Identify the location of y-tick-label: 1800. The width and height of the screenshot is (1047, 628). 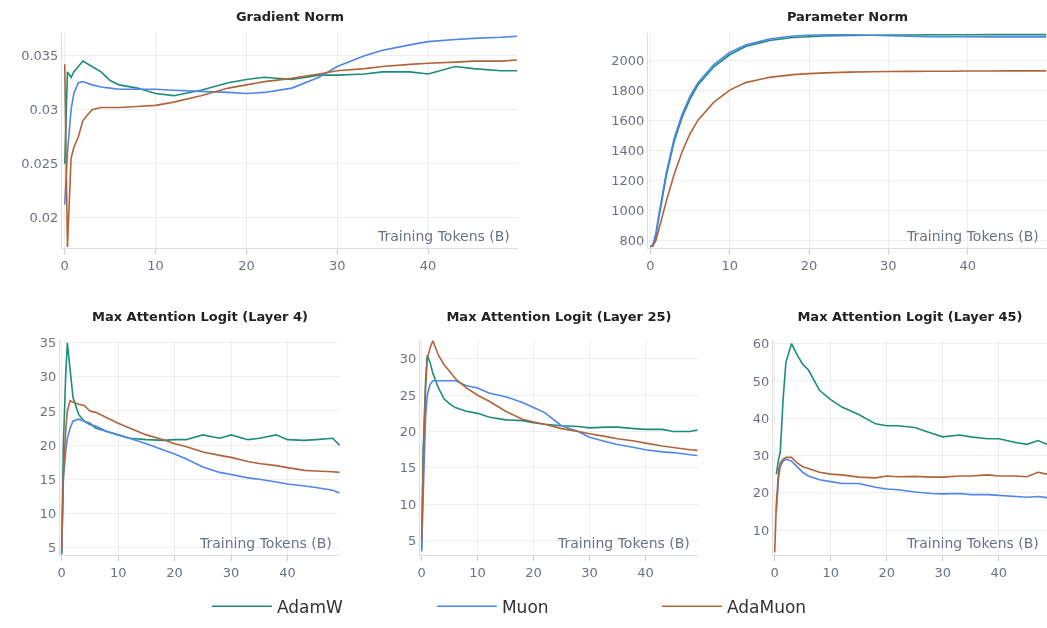
(628, 90).